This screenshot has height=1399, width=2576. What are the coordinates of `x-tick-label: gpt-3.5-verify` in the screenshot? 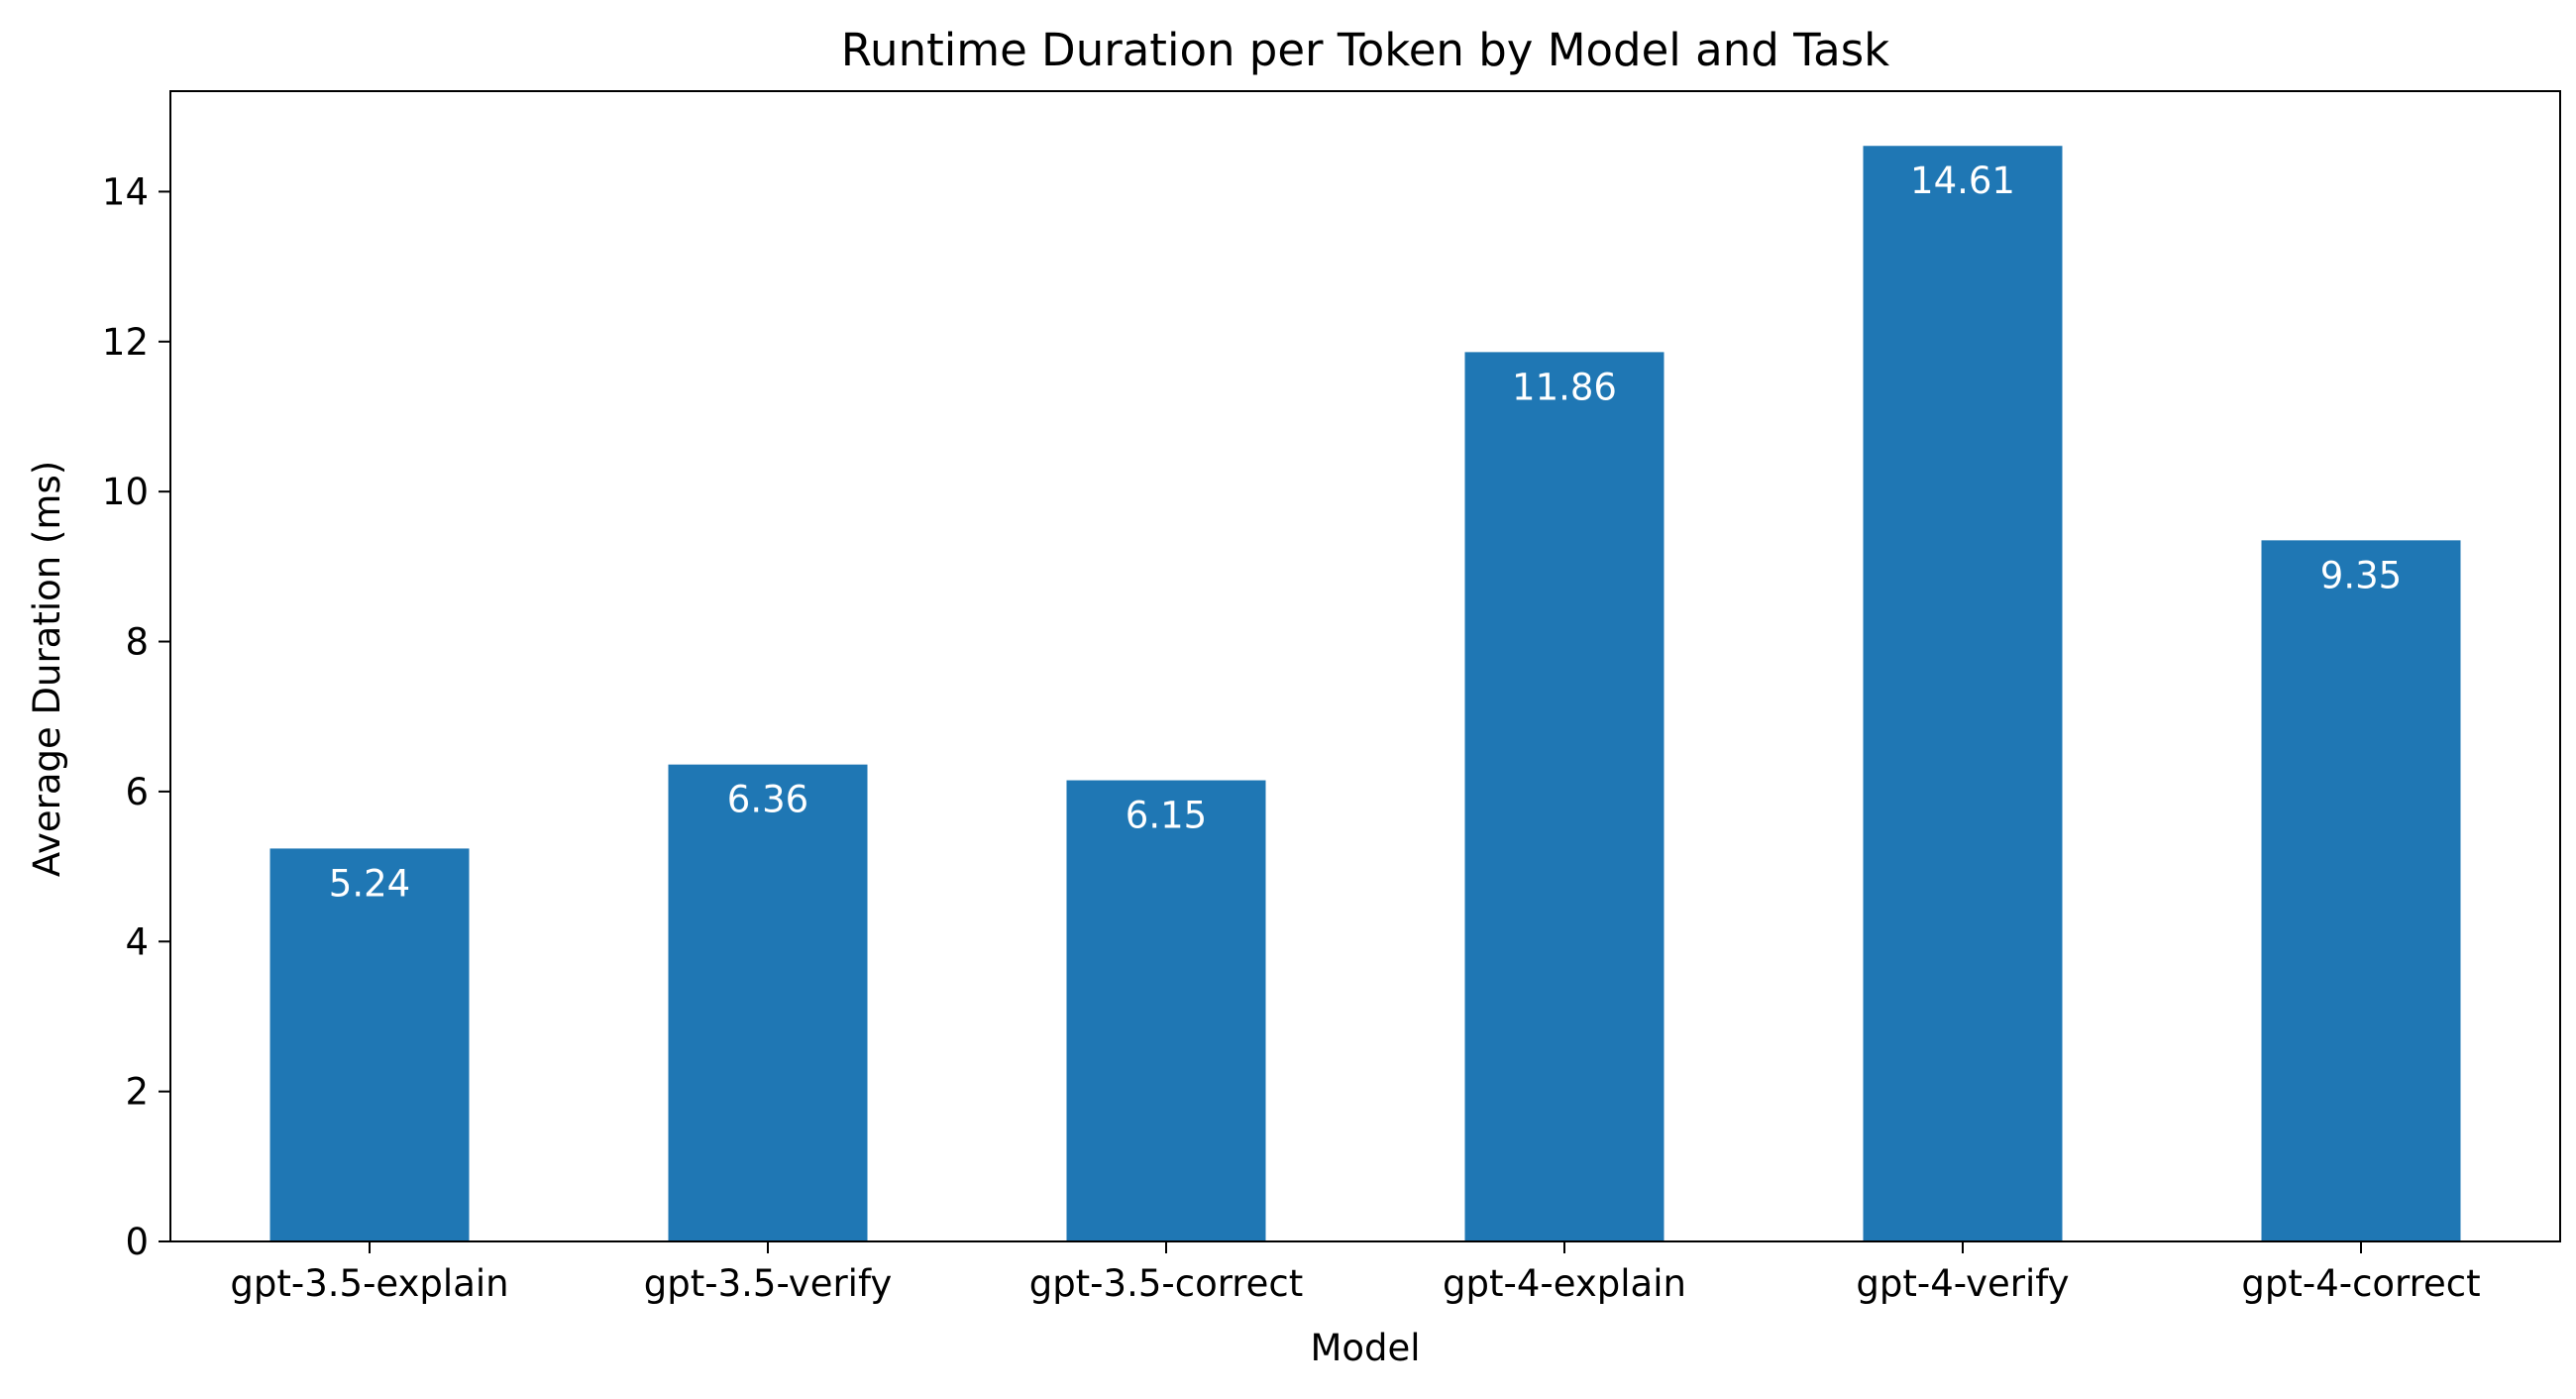 It's located at (768, 1283).